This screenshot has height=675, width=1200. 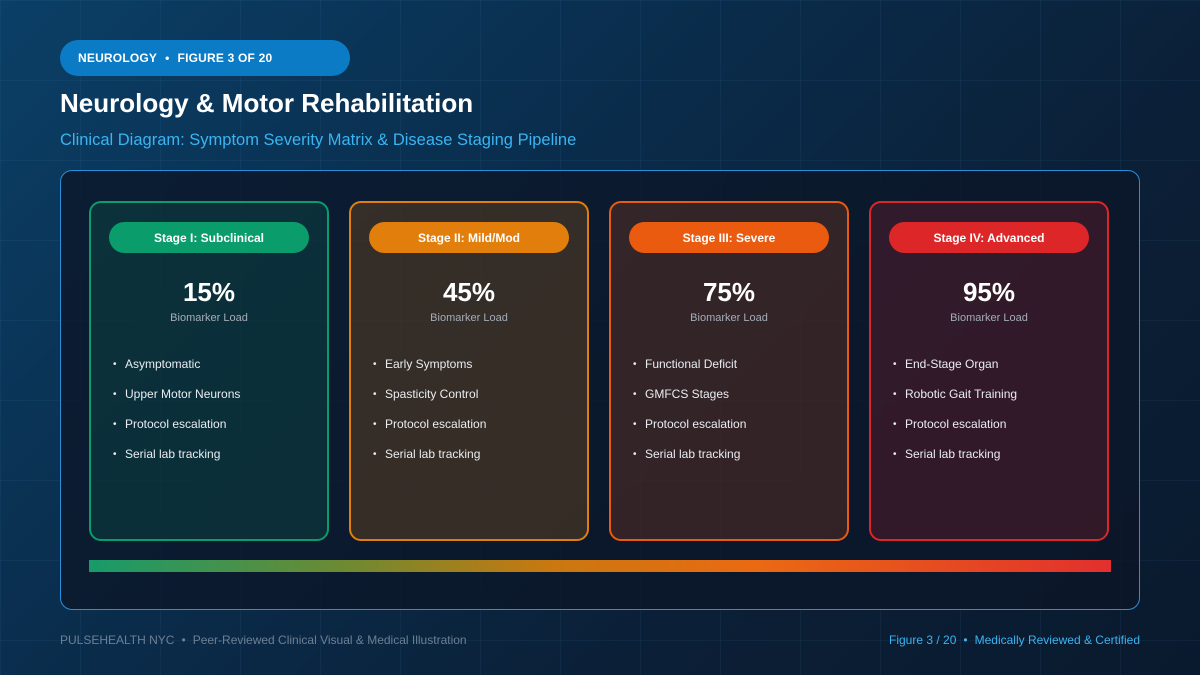 I want to click on list-item: • GMFCS Stages, so click(x=689, y=394).